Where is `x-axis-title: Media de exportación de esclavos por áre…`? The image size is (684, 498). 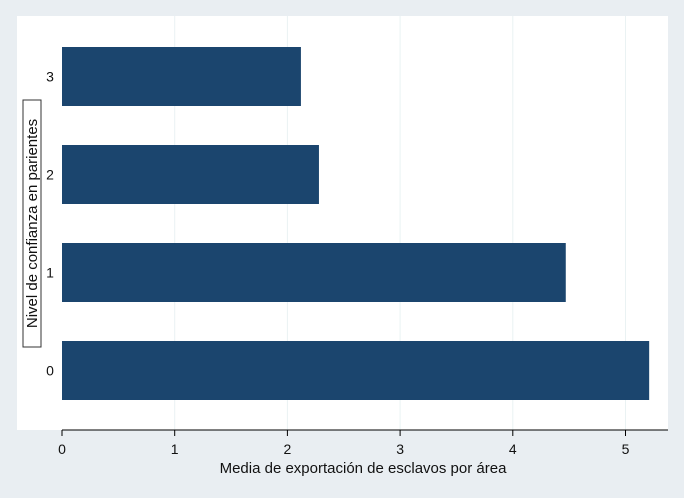 x-axis-title: Media de exportación de esclavos por áre… is located at coordinates (363, 468).